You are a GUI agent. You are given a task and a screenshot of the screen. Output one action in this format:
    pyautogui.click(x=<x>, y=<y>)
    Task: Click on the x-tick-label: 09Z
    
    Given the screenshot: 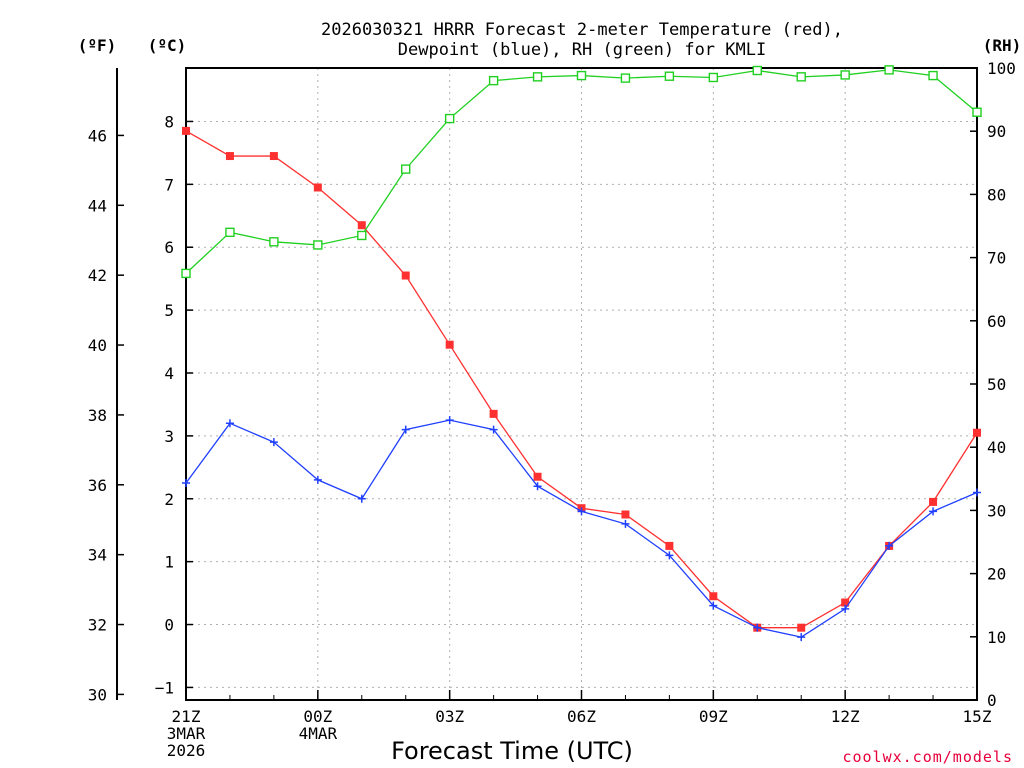 What is the action you would take?
    pyautogui.click(x=713, y=716)
    